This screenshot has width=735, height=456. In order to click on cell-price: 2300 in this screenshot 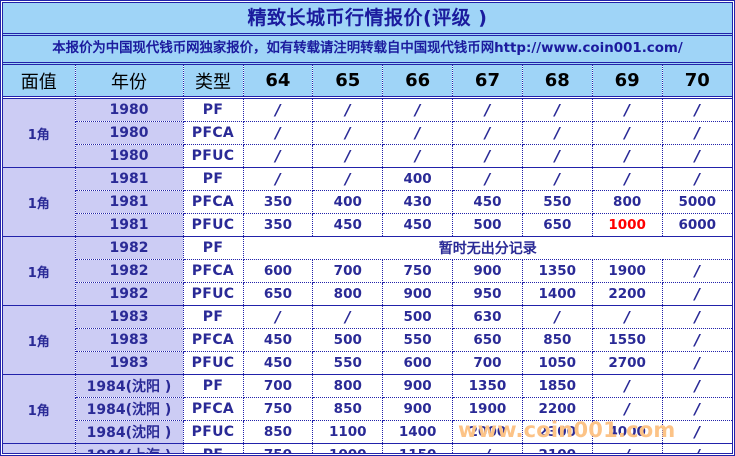, I will do `click(557, 432)`.